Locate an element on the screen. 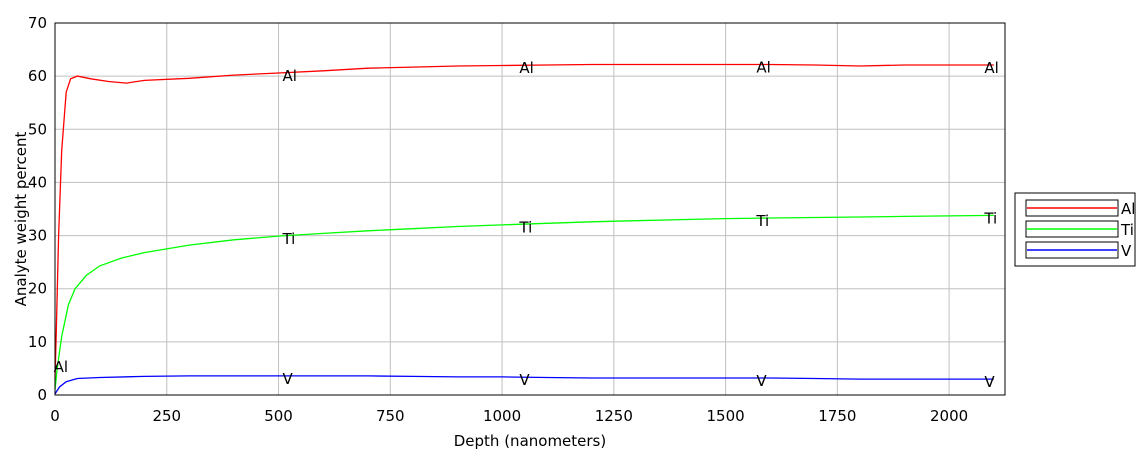 This screenshot has height=453, width=1137. series-line-v is located at coordinates (524, 385).